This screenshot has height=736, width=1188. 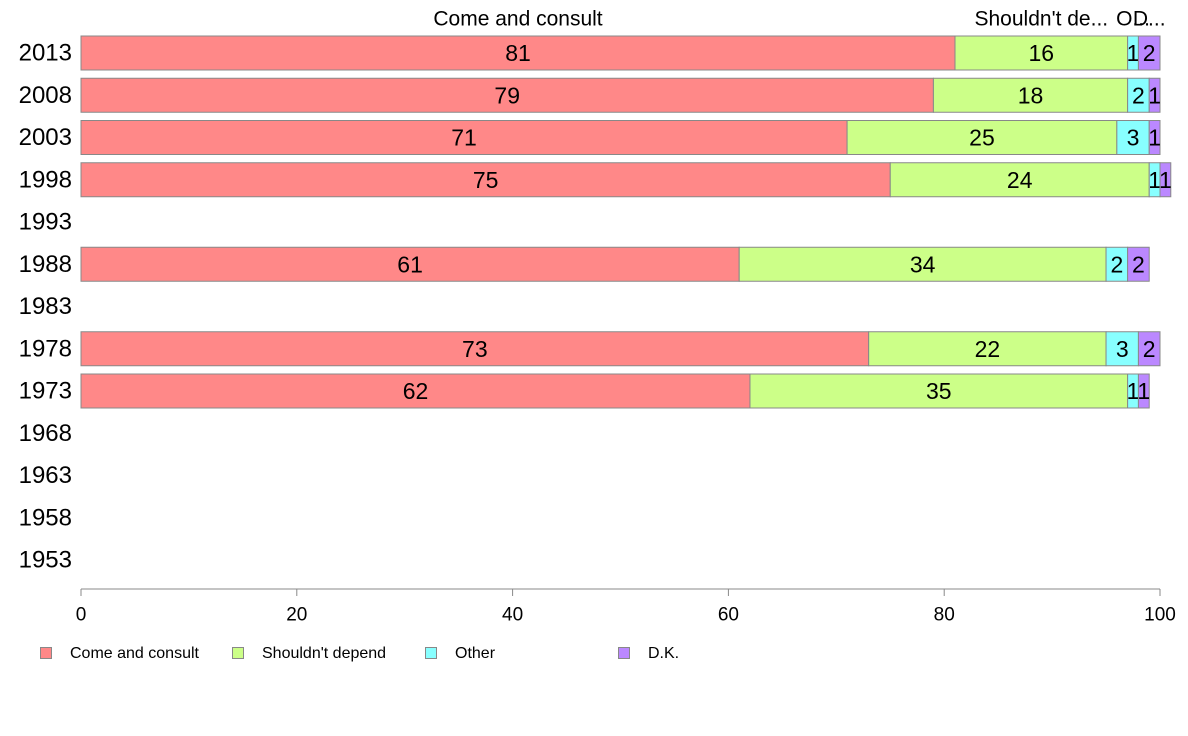 I want to click on data-label-d-k-2008: 1, so click(x=1154, y=95).